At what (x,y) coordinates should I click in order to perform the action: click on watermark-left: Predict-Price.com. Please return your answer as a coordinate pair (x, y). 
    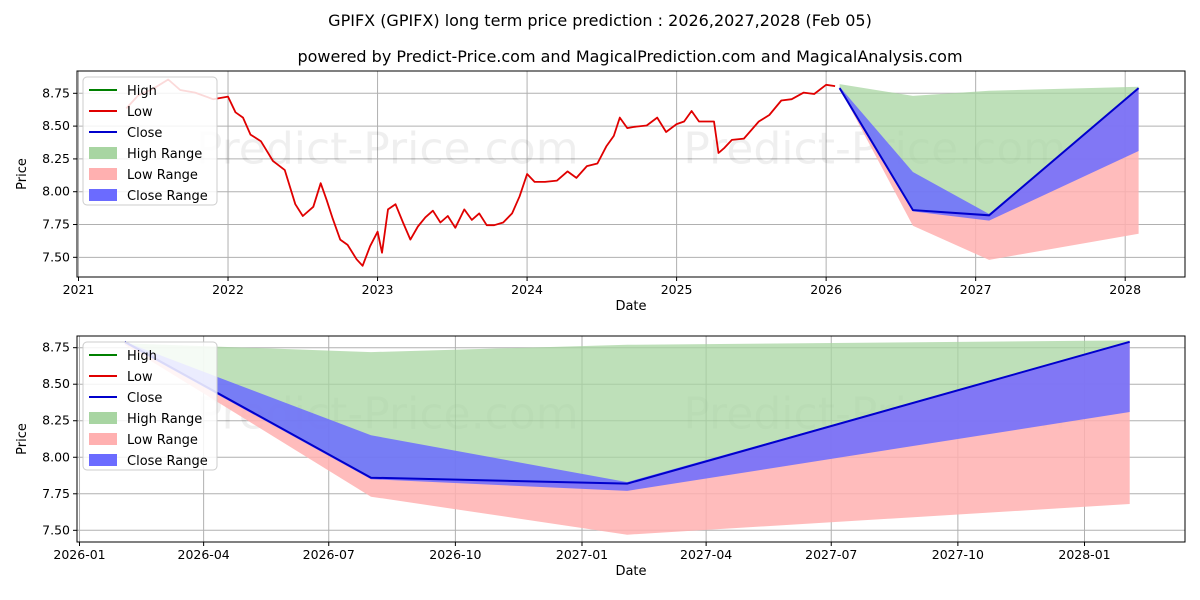
    Looking at the image, I should click on (387, 149).